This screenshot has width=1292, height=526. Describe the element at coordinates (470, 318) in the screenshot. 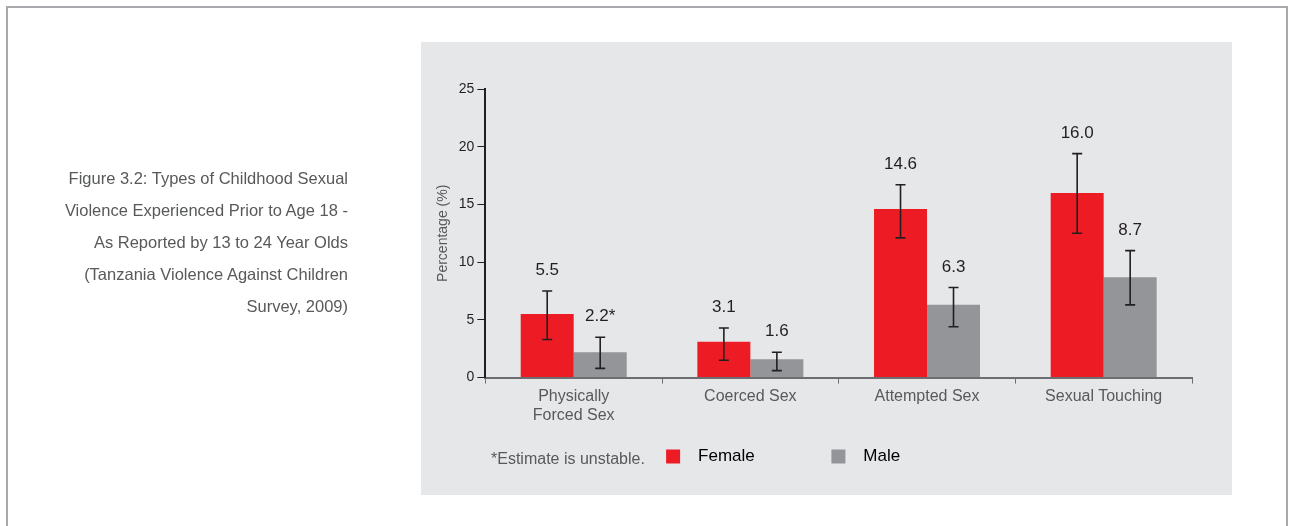

I see `y-tick-label: 5` at that location.